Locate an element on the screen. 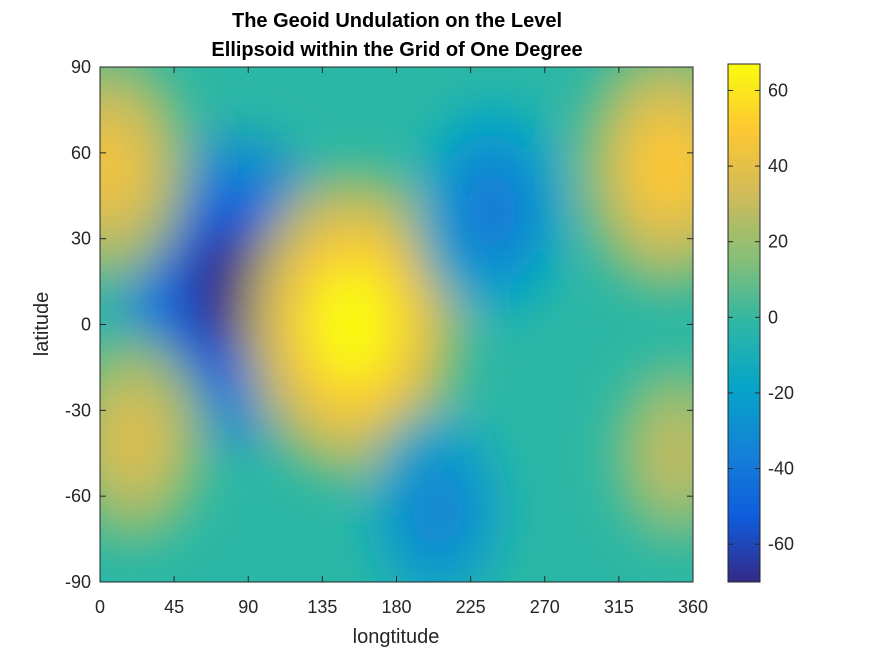  colorbar-tick-label: 0 is located at coordinates (773, 317).